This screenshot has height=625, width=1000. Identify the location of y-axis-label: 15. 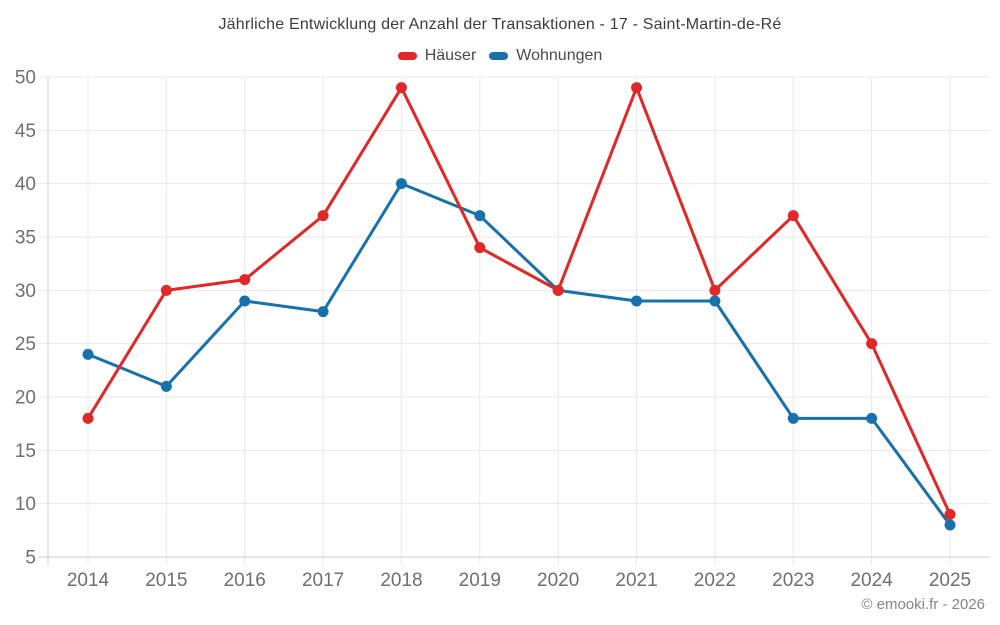
(25, 451).